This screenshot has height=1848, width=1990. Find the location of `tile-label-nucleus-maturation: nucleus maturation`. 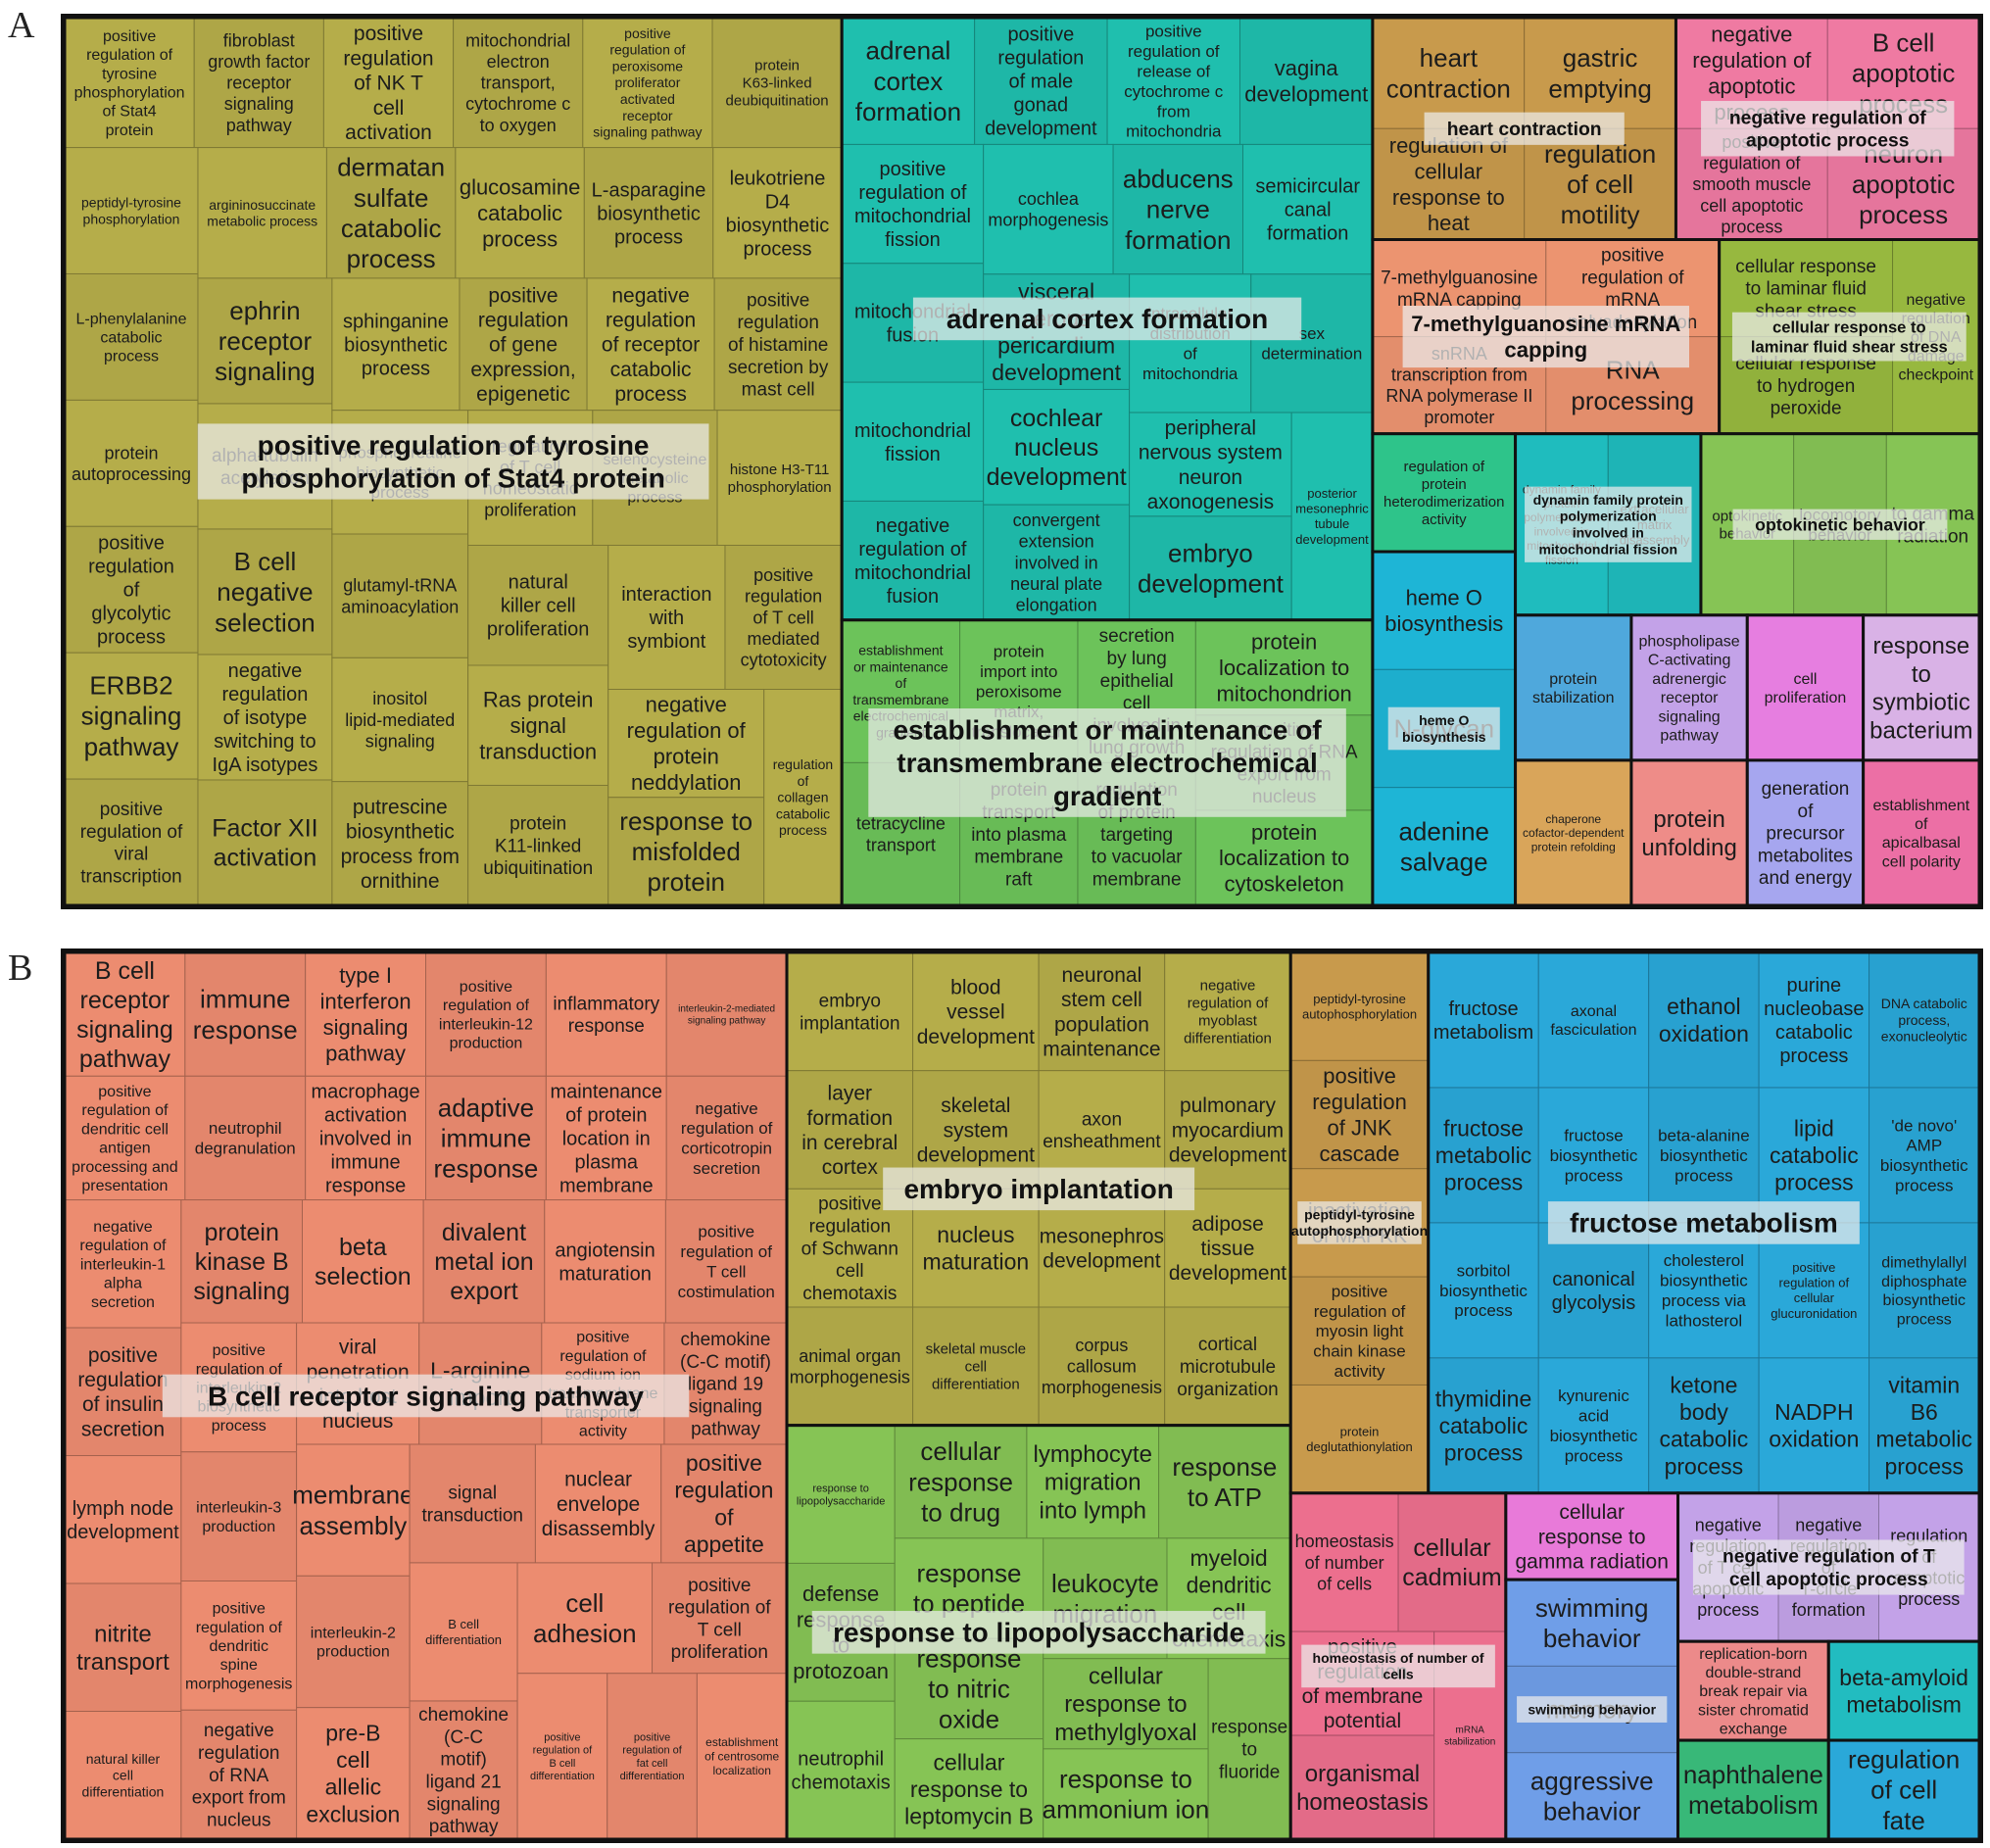

tile-label-nucleus-maturation: nucleus maturation is located at coordinates (976, 1249).